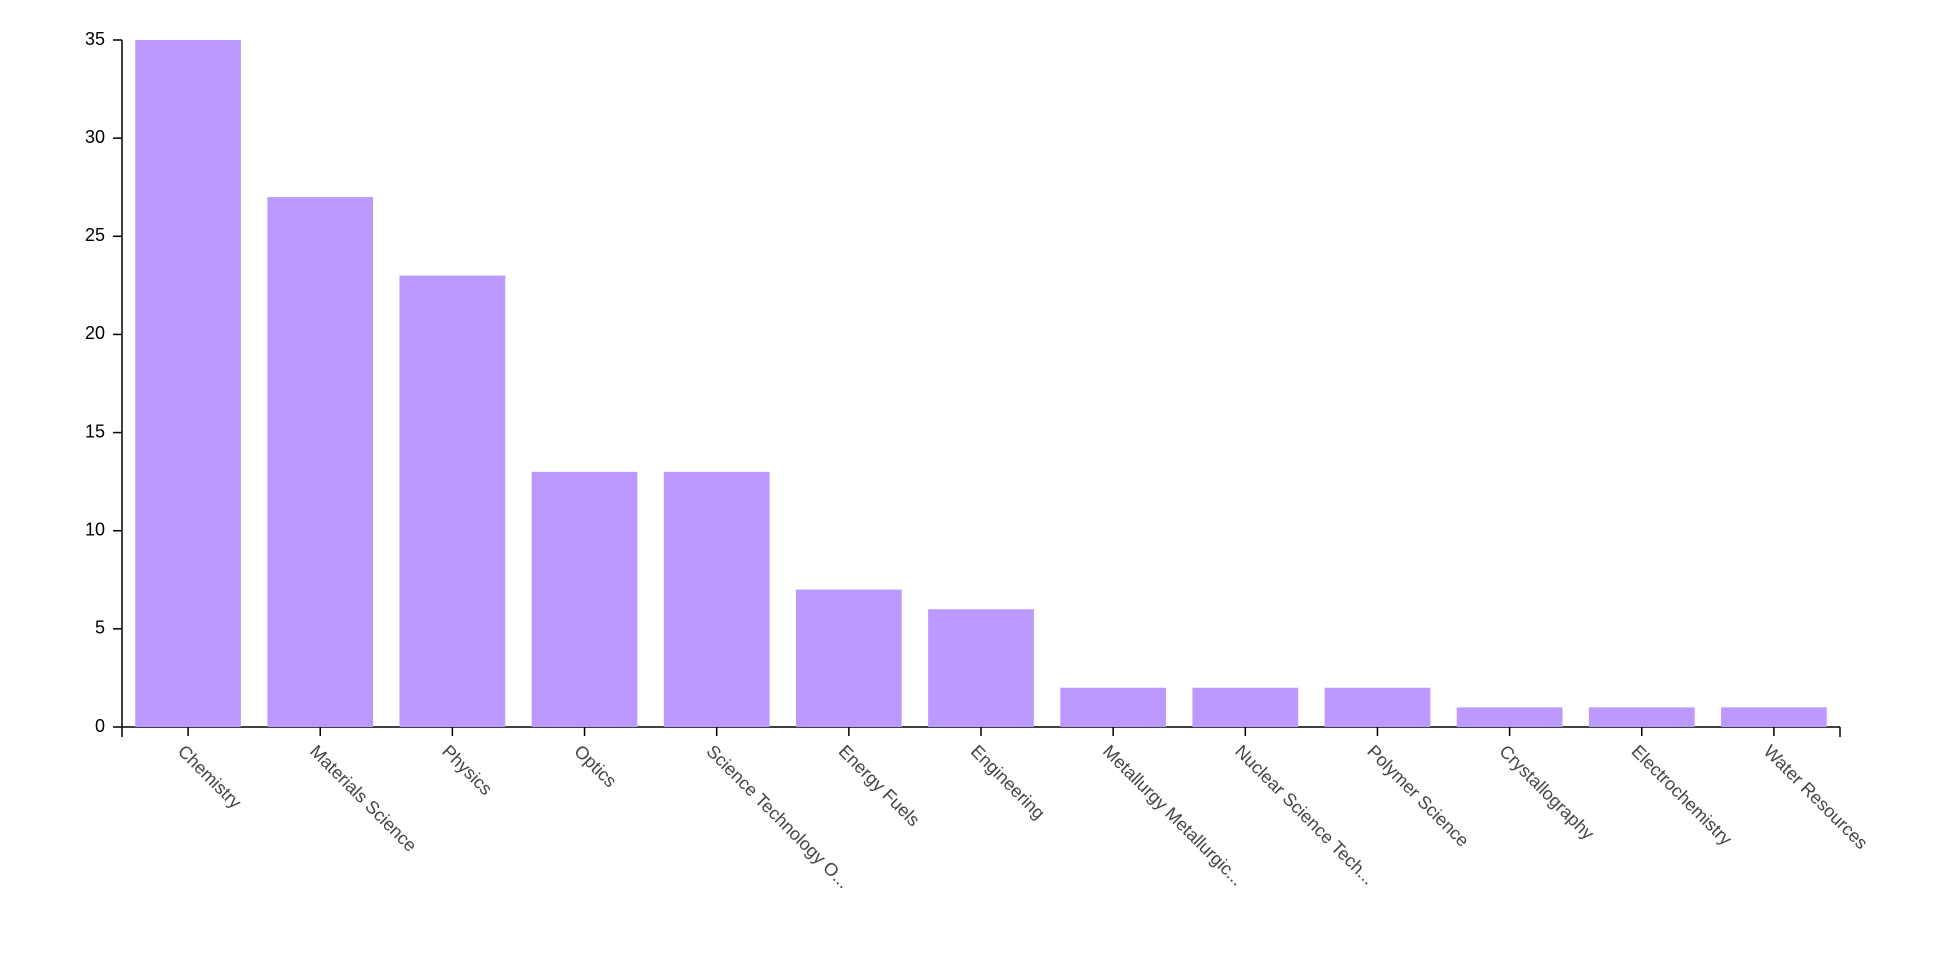 The width and height of the screenshot is (1960, 960). Describe the element at coordinates (363, 798) in the screenshot. I see `x-tick-label: Materials Science` at that location.